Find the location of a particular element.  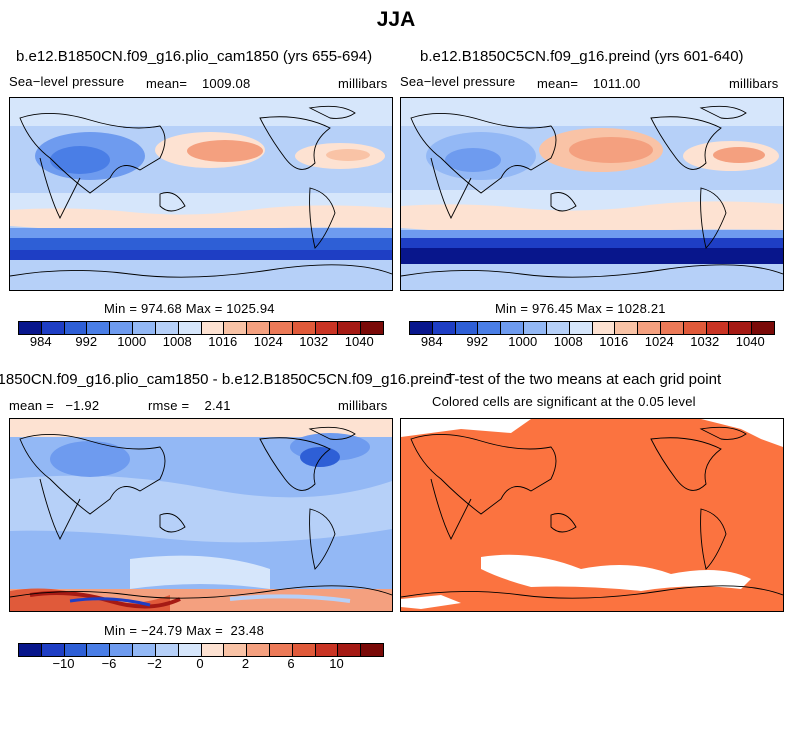

colorbar-tick-label: 10 is located at coordinates (336, 663).